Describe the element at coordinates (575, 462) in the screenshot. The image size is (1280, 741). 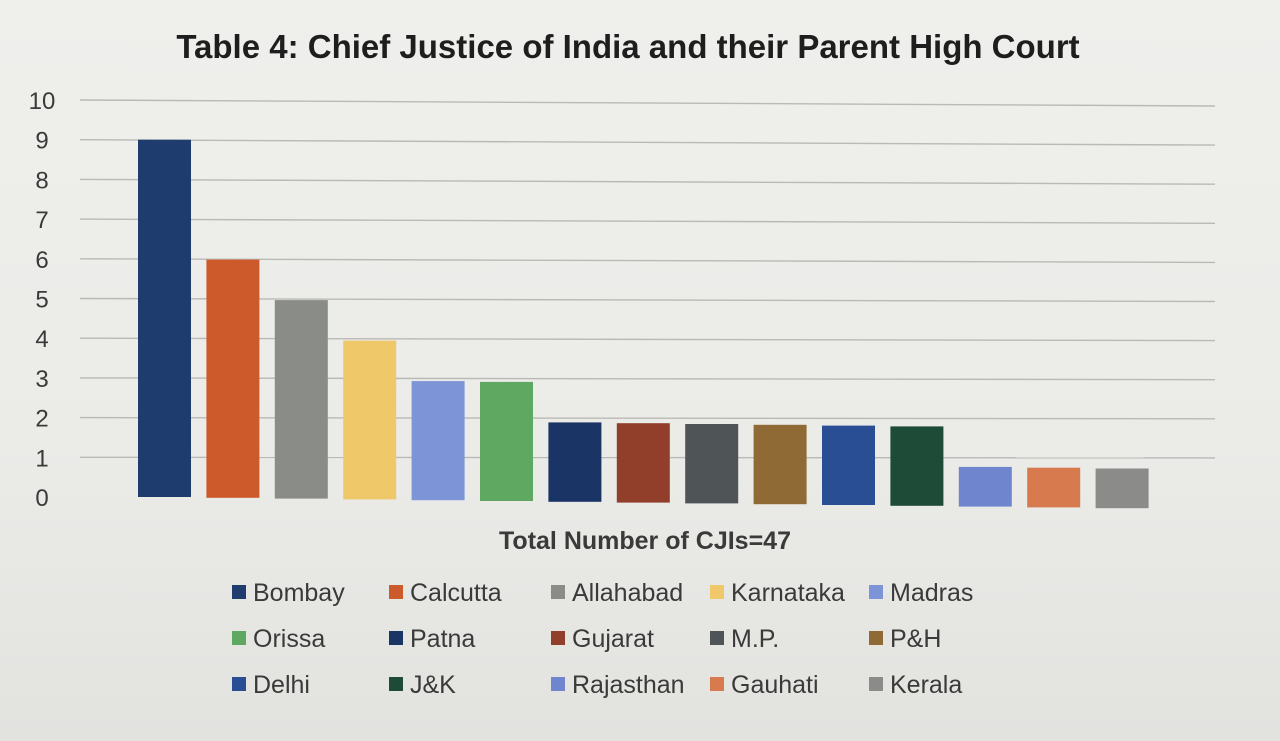
I see `bar-patna` at that location.